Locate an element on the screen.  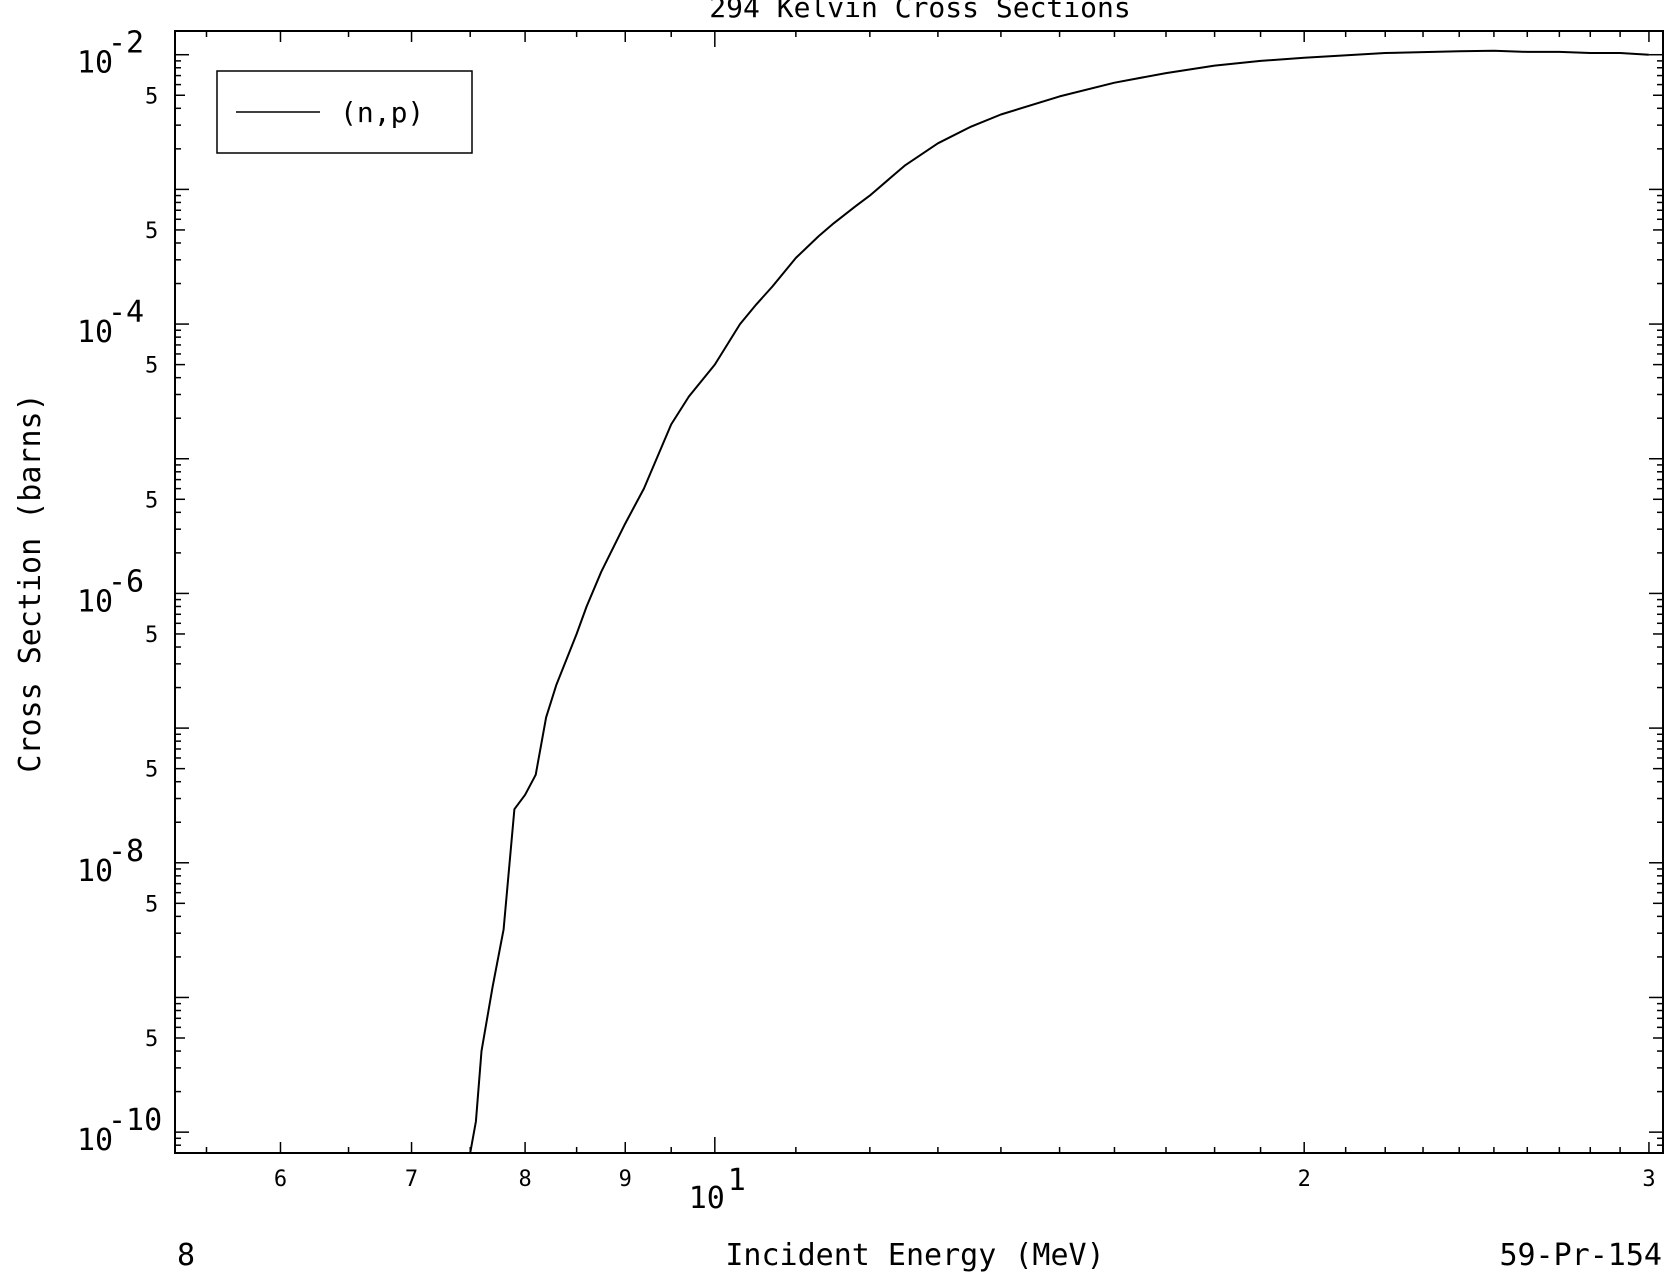
x-tick-label: 2 is located at coordinates (1304, 1179).